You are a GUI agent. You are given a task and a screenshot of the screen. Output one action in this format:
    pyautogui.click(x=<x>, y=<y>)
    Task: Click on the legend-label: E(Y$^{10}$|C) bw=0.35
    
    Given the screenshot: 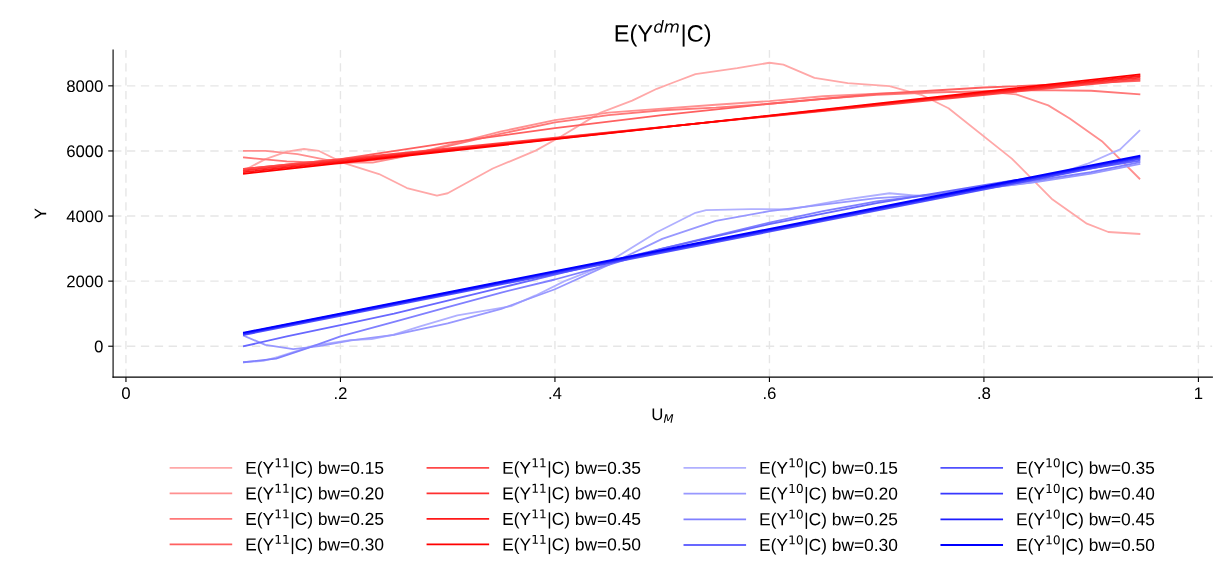 What is the action you would take?
    pyautogui.click(x=1086, y=468)
    